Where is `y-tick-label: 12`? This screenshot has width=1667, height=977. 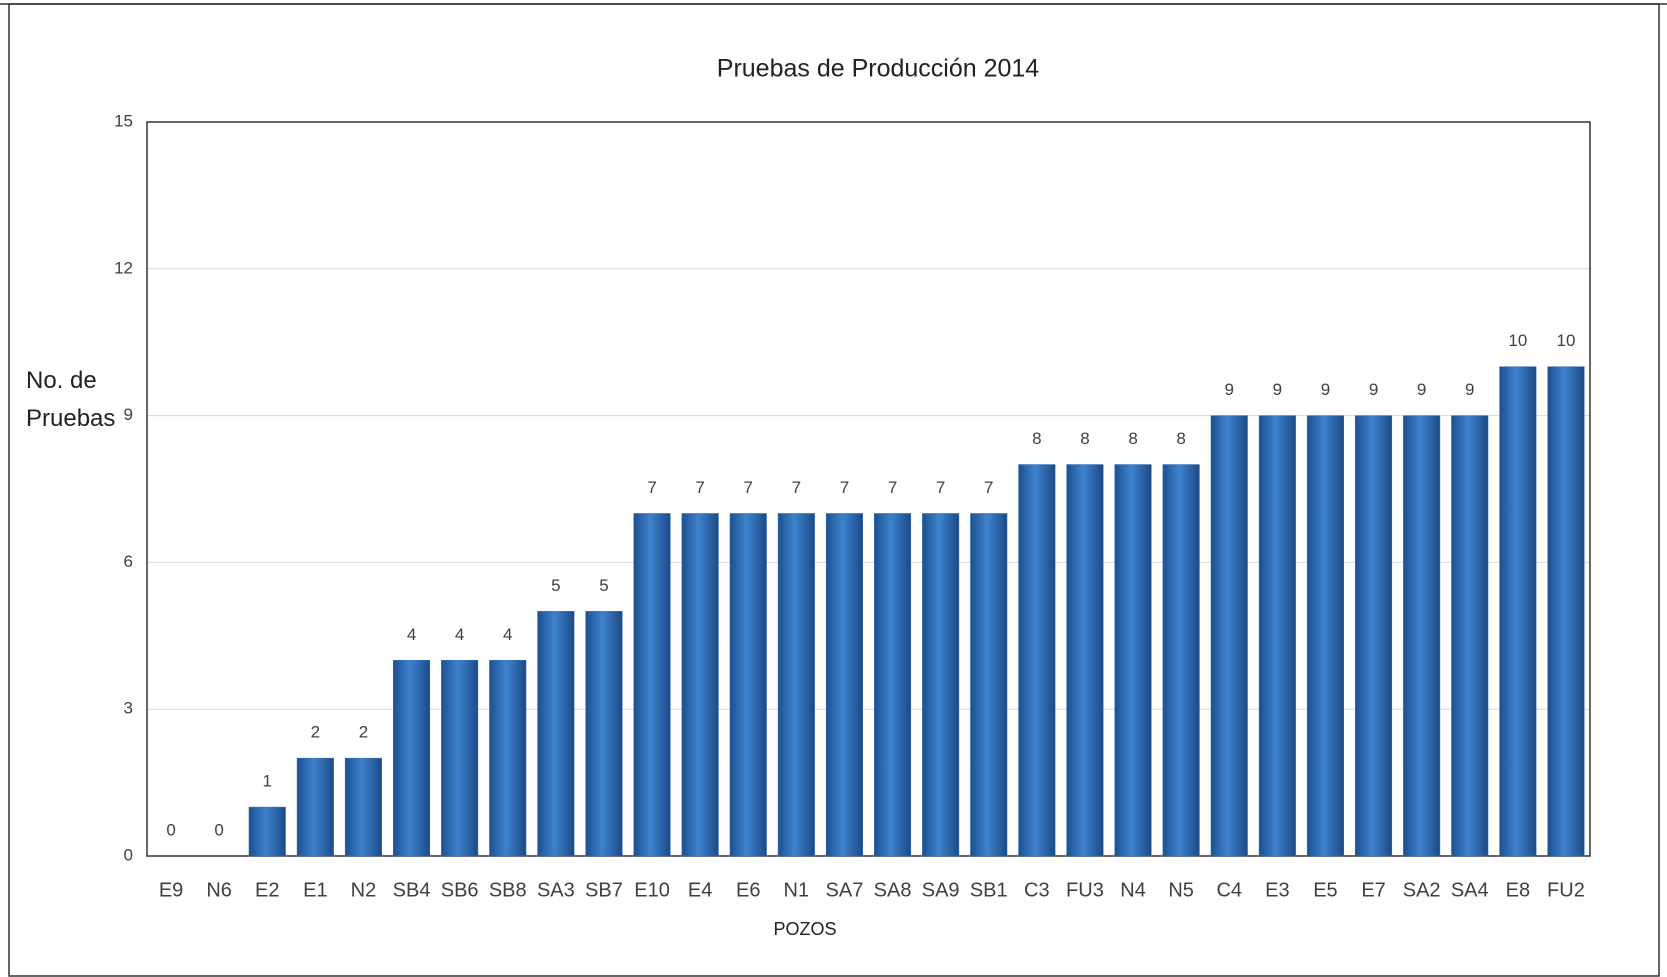
y-tick-label: 12 is located at coordinates (123, 267).